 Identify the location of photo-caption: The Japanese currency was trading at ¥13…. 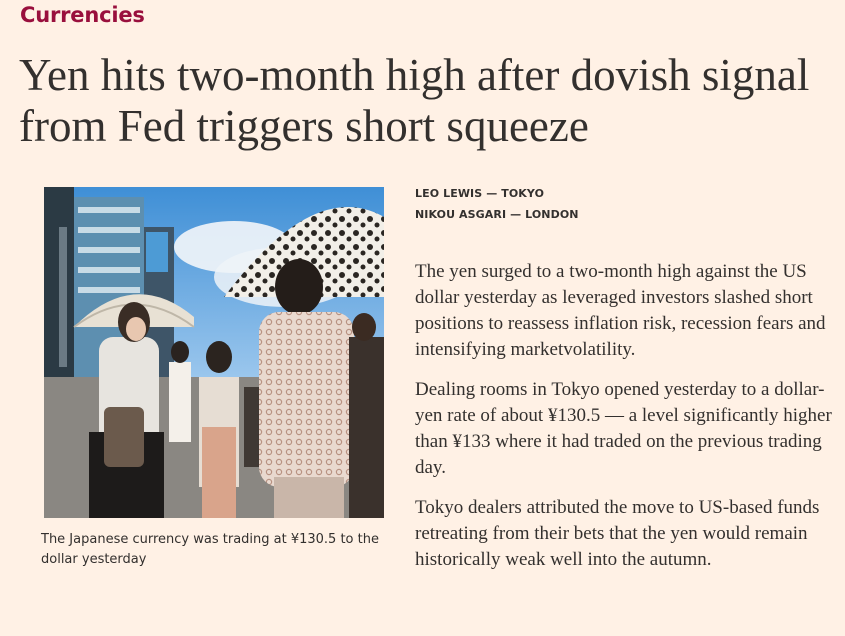
(210, 549).